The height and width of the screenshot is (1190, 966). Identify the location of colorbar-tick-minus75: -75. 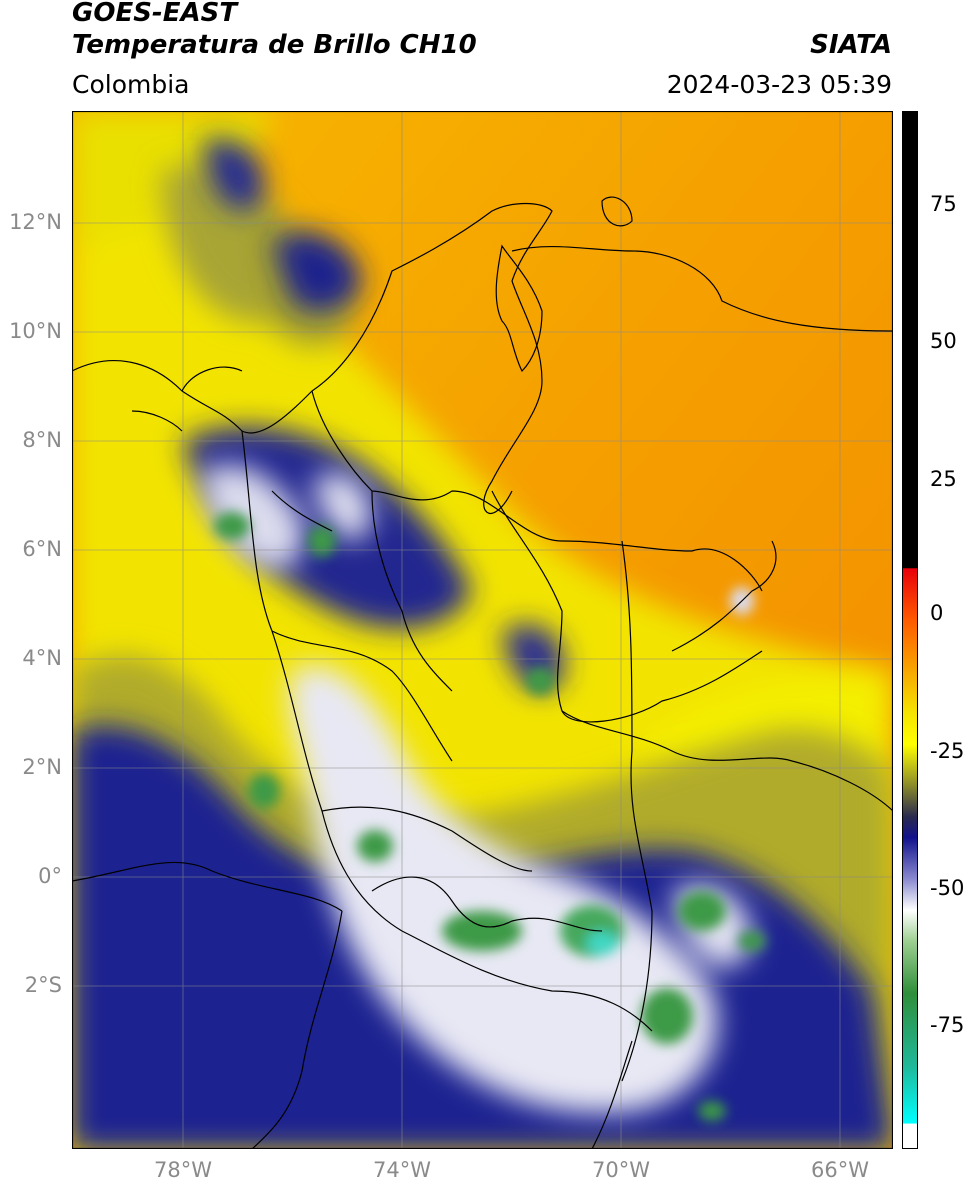
(947, 1025).